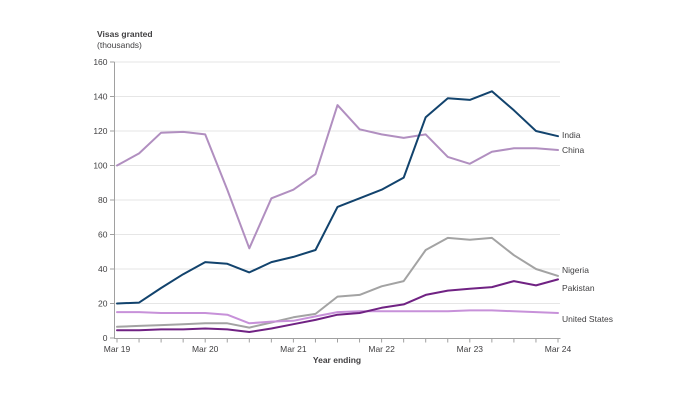 Image resolution: width=700 pixels, height=400 pixels. What do you see at coordinates (103, 235) in the screenshot?
I see `y-tick-label: 60` at bounding box center [103, 235].